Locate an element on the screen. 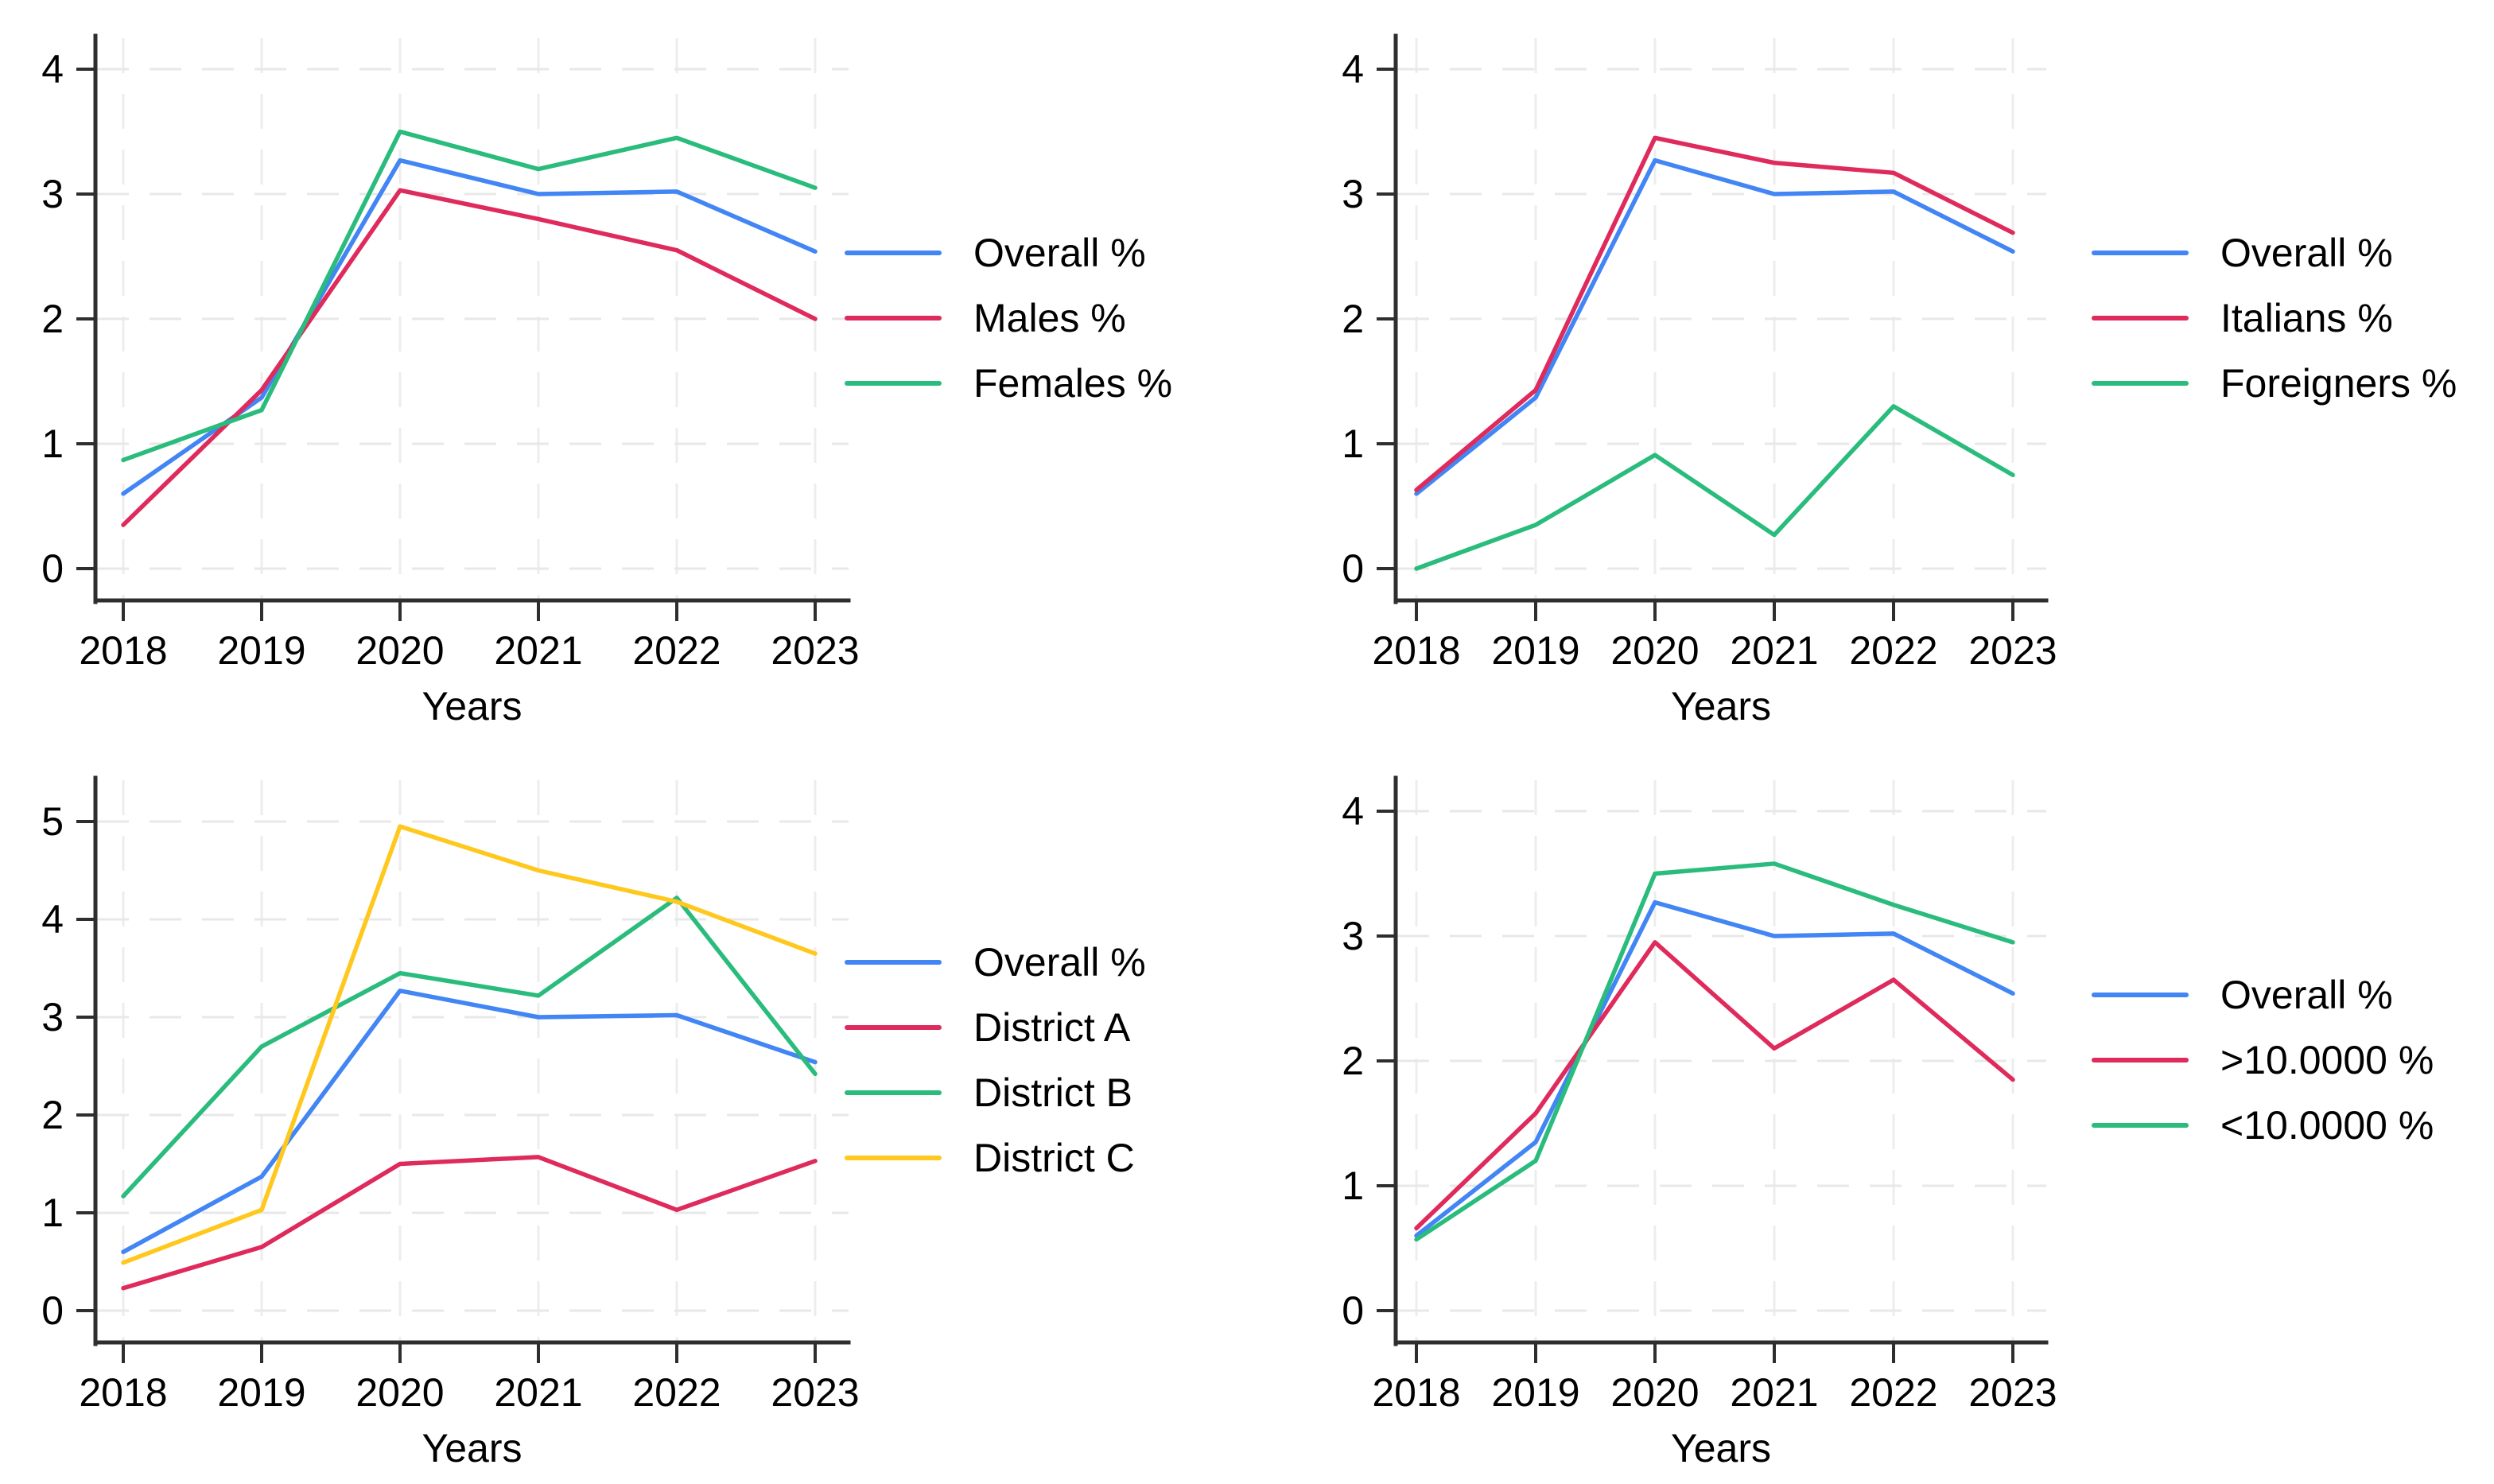 The height and width of the screenshot is (1484, 2494). line-foreigners-pct is located at coordinates (1714, 487).